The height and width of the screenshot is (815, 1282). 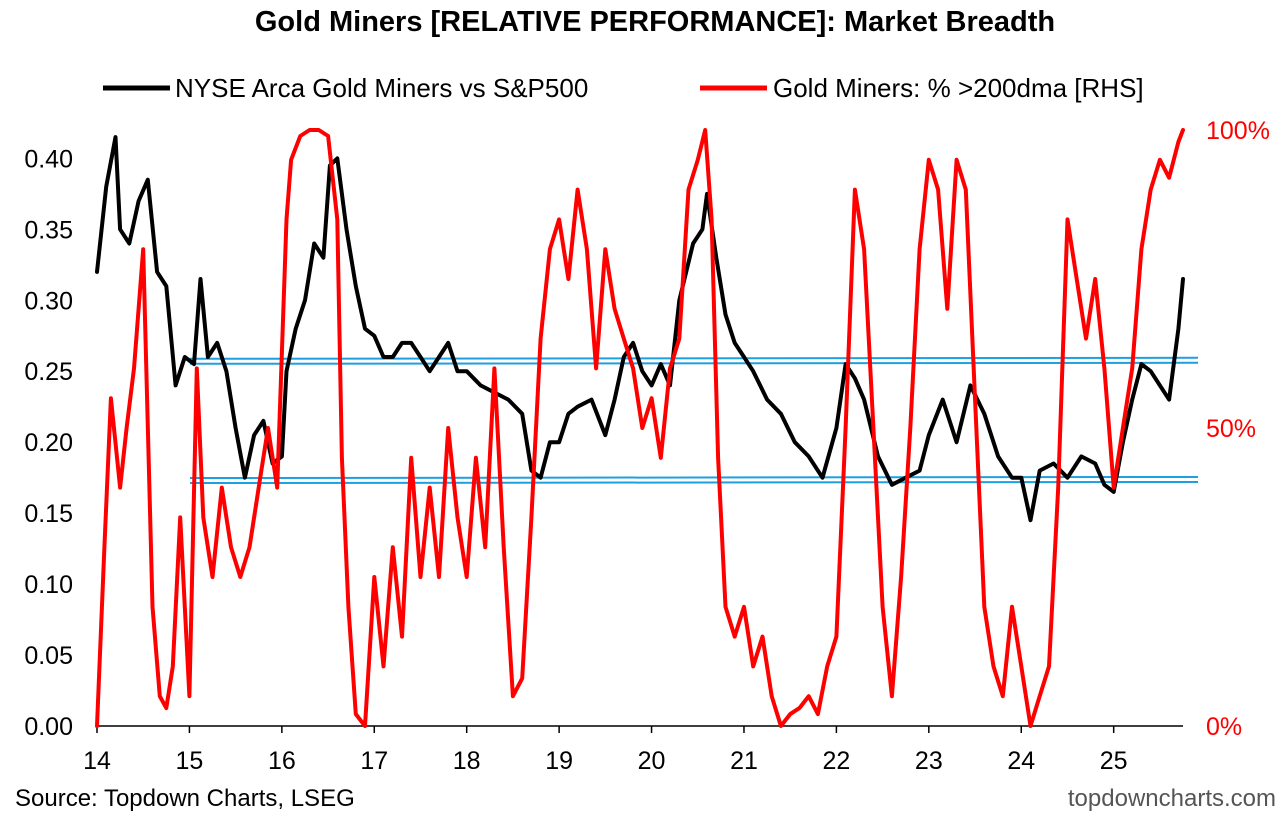 What do you see at coordinates (282, 761) in the screenshot?
I see `x-tick-label: 16` at bounding box center [282, 761].